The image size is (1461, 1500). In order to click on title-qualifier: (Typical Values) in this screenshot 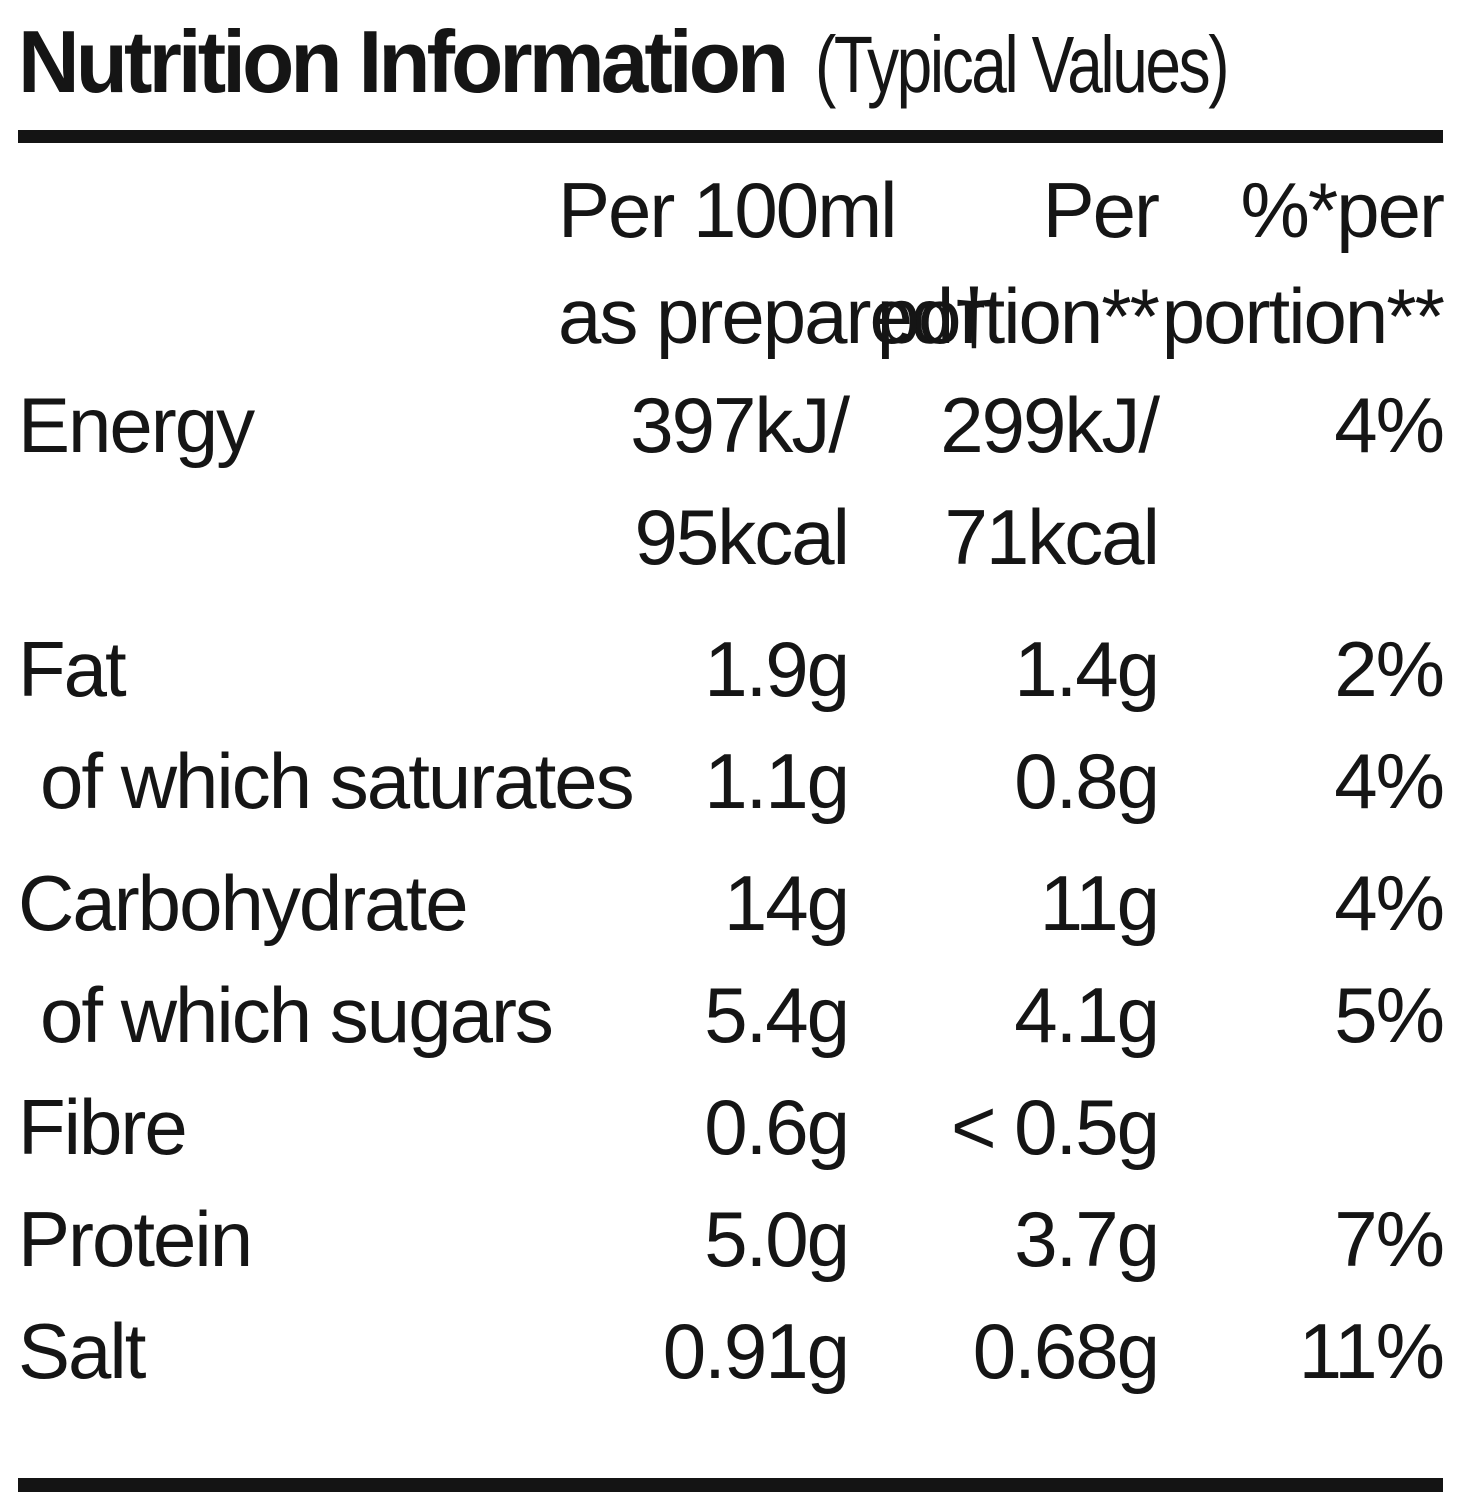, I will do `click(1022, 64)`.